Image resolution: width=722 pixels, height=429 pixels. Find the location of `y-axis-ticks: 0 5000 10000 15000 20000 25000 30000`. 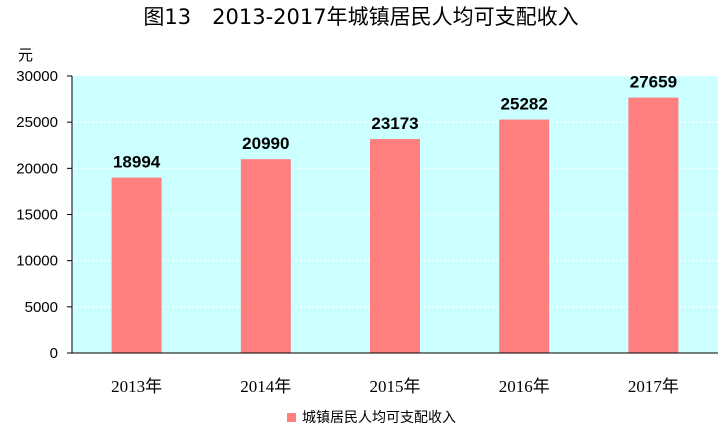

y-axis-ticks: 0 5000 10000 15000 20000 25000 30000 is located at coordinates (44, 215).